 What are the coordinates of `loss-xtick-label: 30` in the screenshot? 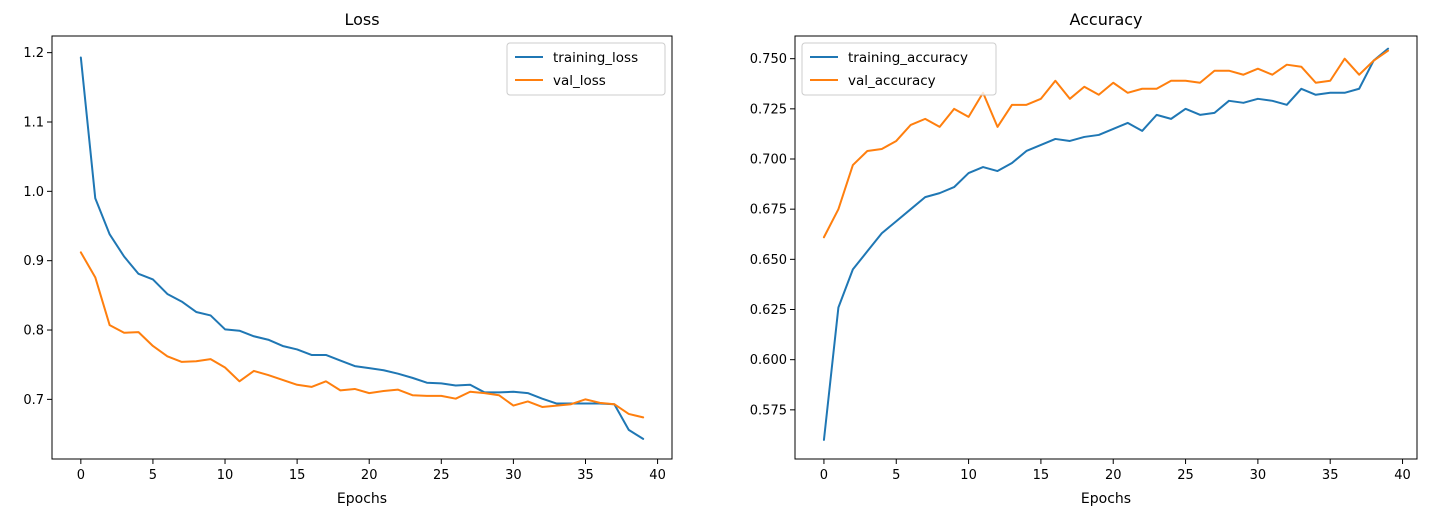 It's located at (513, 475).